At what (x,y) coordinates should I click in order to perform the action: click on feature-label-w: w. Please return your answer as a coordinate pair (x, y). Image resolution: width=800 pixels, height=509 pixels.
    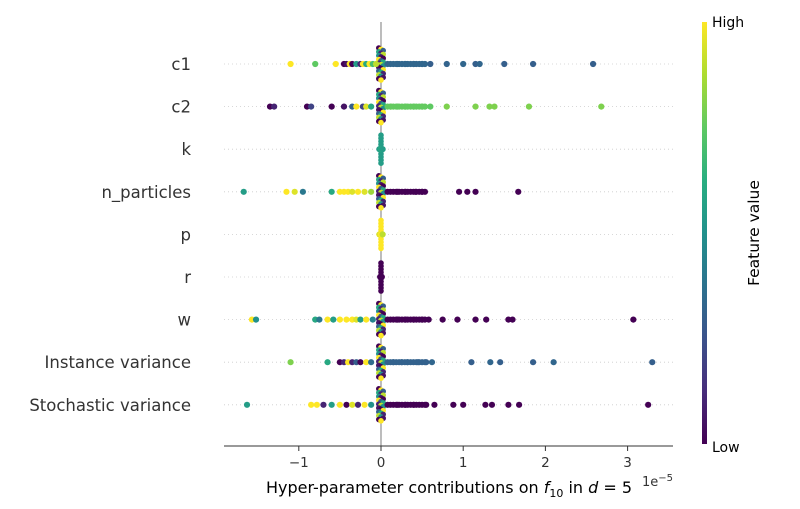
    Looking at the image, I should click on (185, 320).